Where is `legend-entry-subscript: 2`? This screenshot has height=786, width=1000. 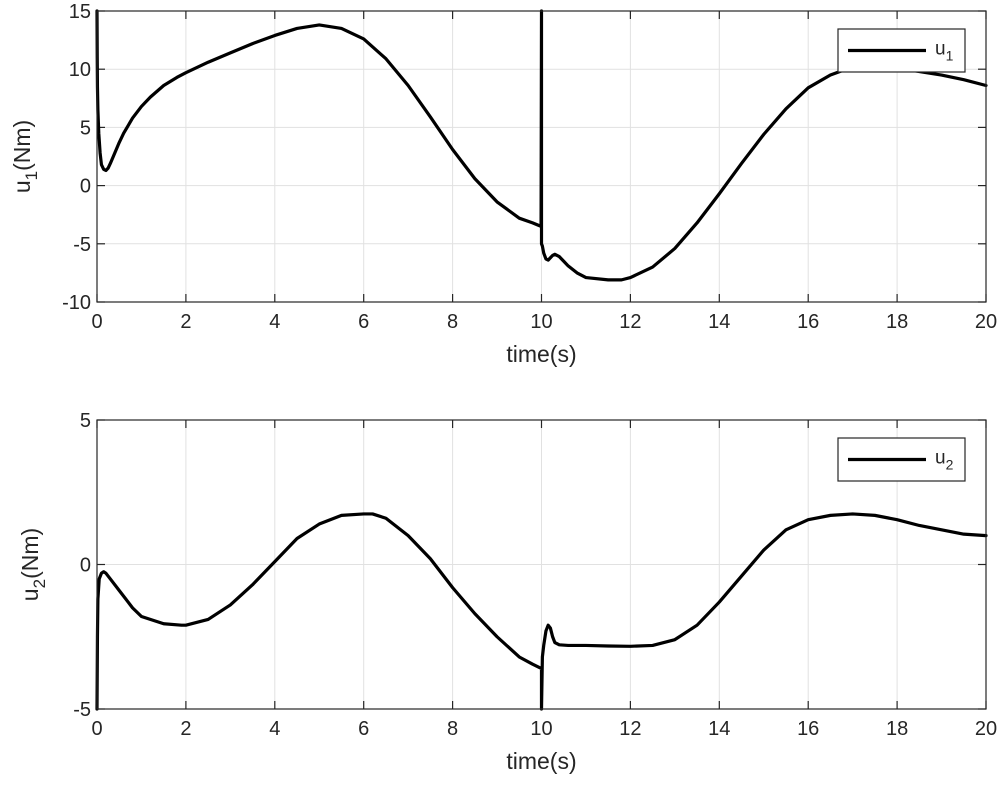
legend-entry-subscript: 2 is located at coordinates (950, 465).